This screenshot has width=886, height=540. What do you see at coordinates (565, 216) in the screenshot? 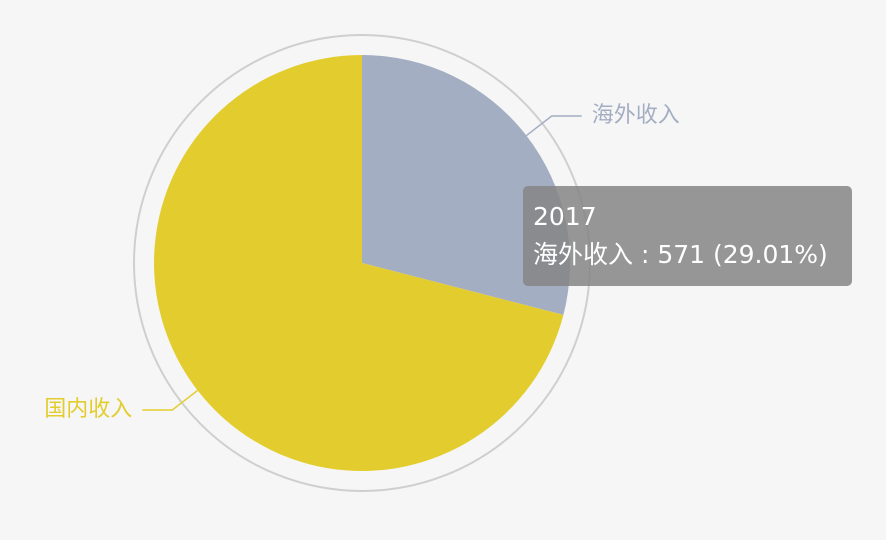
I see `tooltip-title: 2017` at bounding box center [565, 216].